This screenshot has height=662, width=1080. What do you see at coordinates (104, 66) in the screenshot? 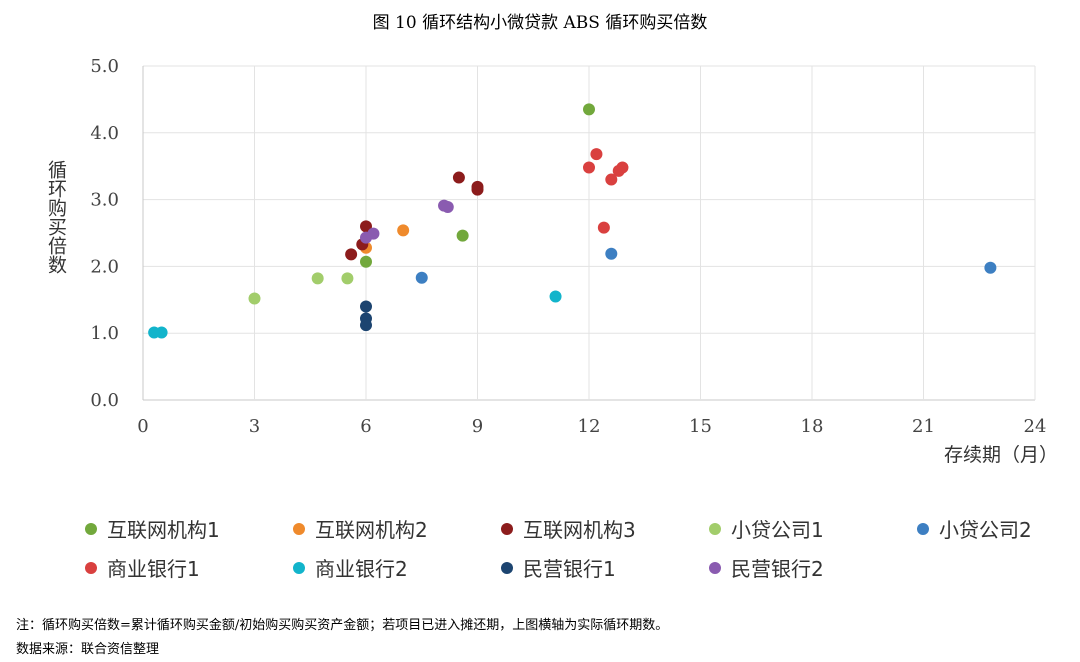
I see `y-tick-label: 5.0` at bounding box center [104, 66].